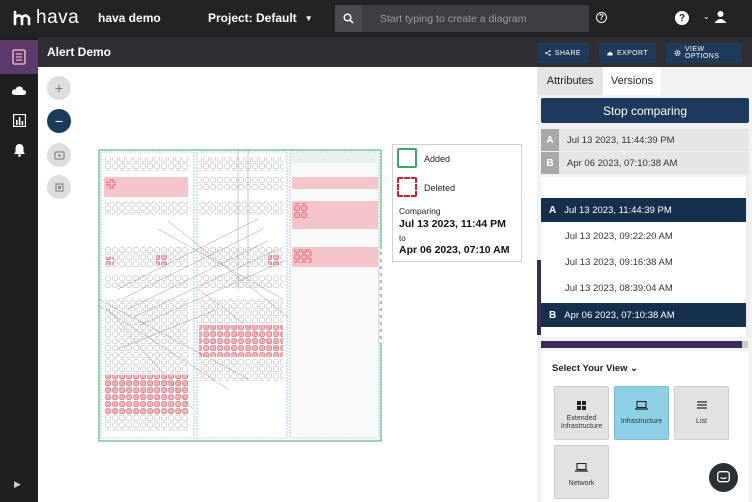 The width and height of the screenshot is (752, 502). I want to click on nav-diagrams, so click(19, 57).